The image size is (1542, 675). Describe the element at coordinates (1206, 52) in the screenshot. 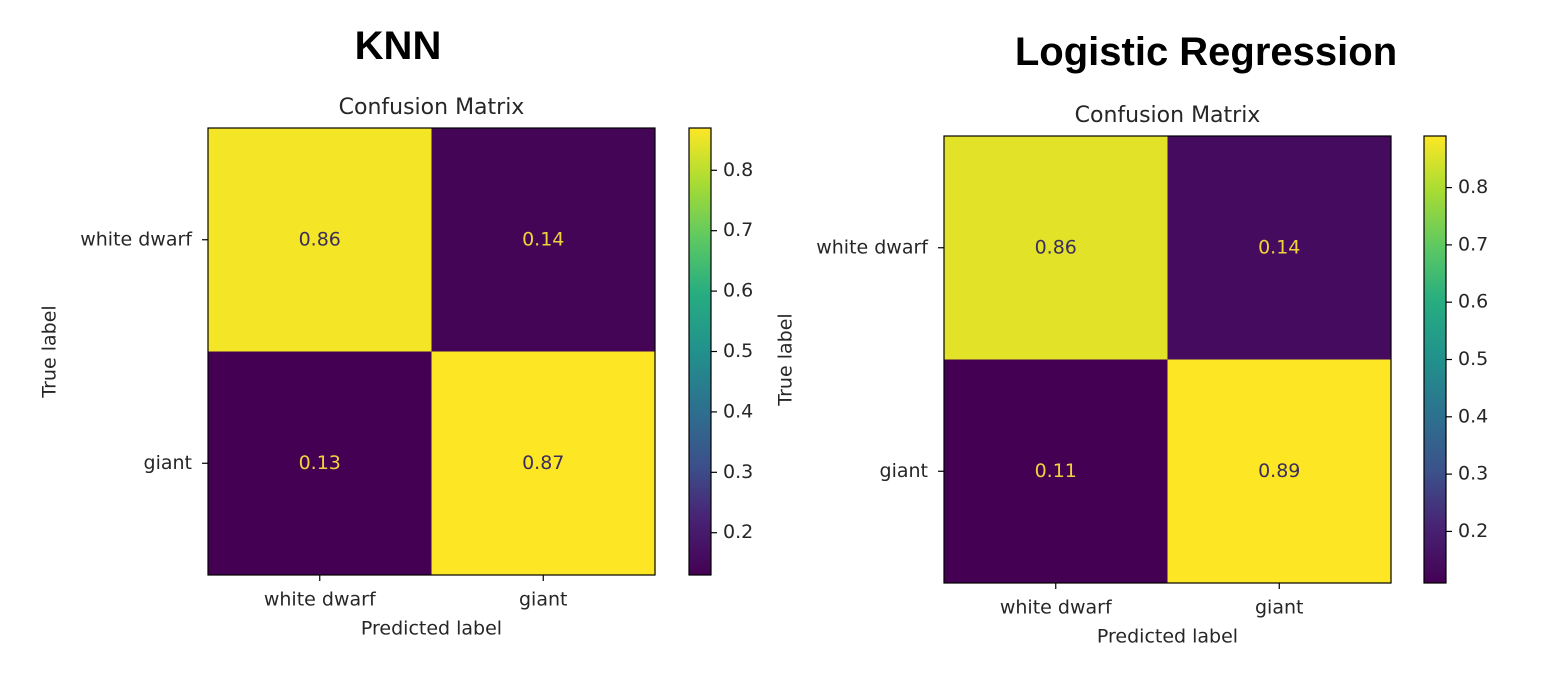

I see `logistic-regression-heading: Logistic Regression` at that location.